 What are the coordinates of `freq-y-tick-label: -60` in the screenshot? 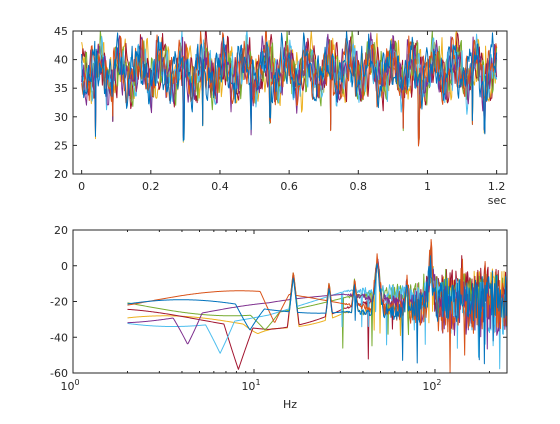 It's located at (59, 373).